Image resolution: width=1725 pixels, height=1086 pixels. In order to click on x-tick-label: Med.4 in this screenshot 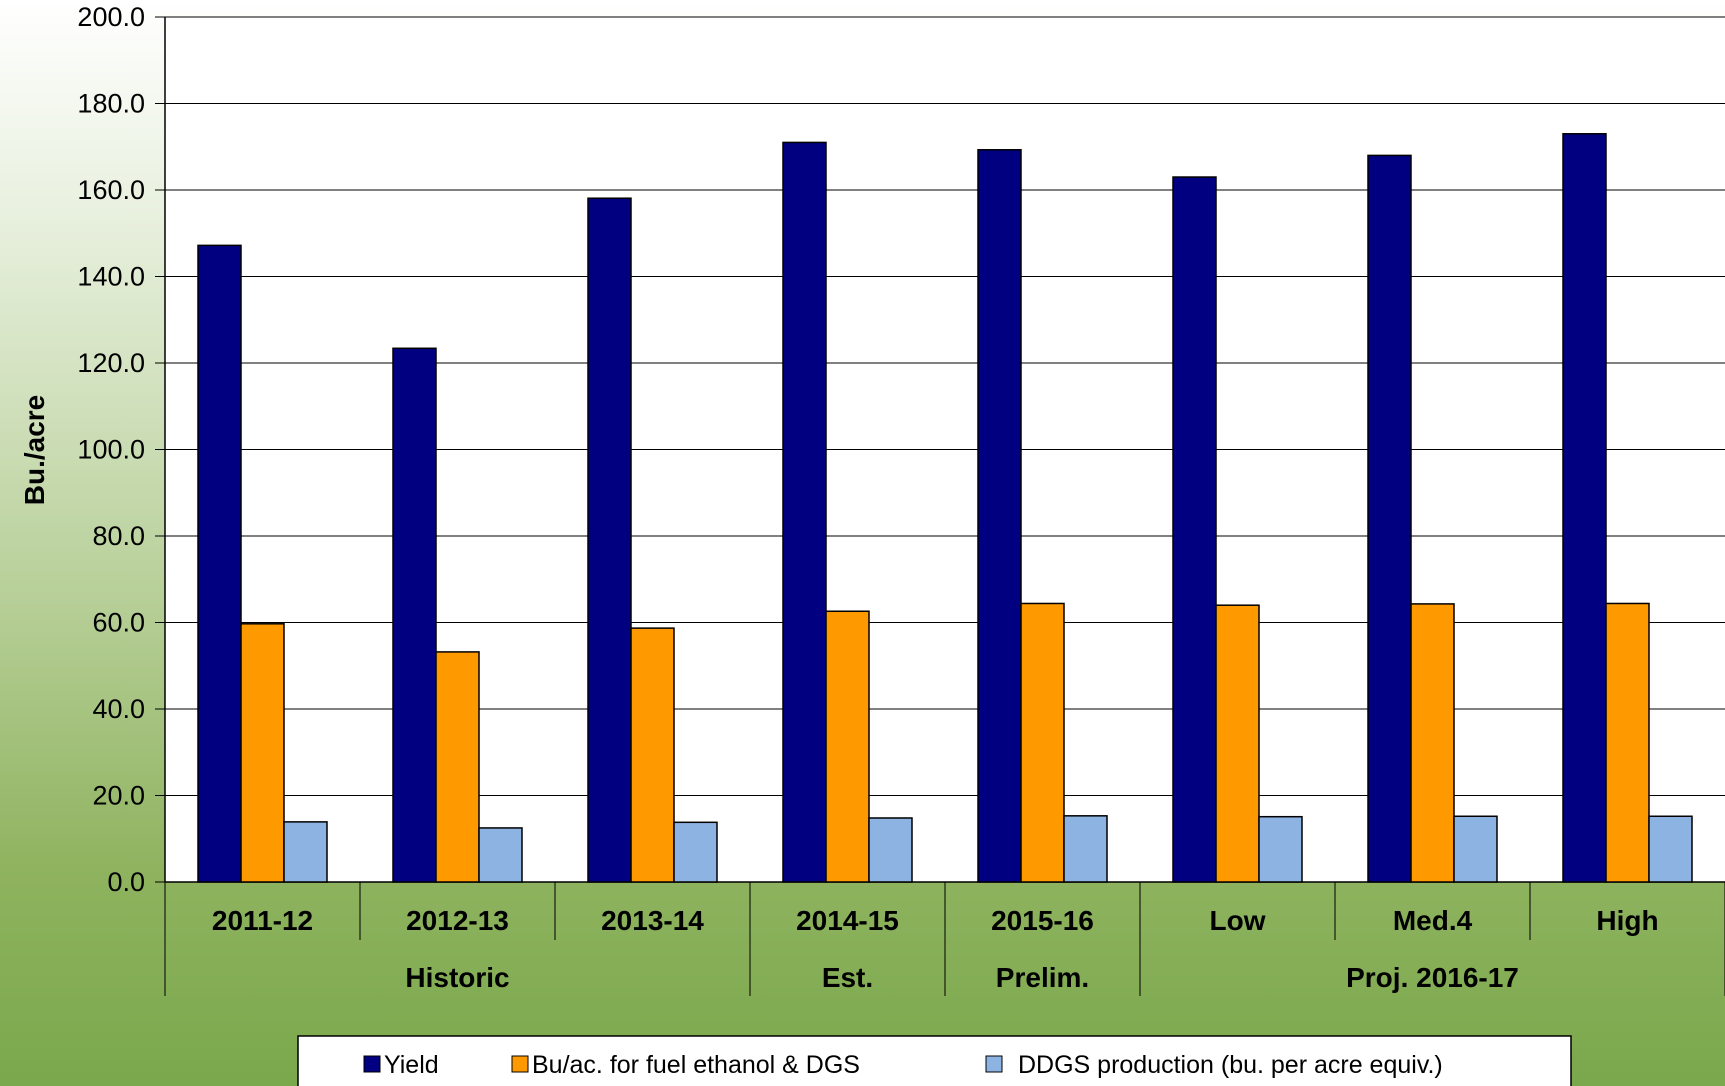, I will do `click(1433, 920)`.